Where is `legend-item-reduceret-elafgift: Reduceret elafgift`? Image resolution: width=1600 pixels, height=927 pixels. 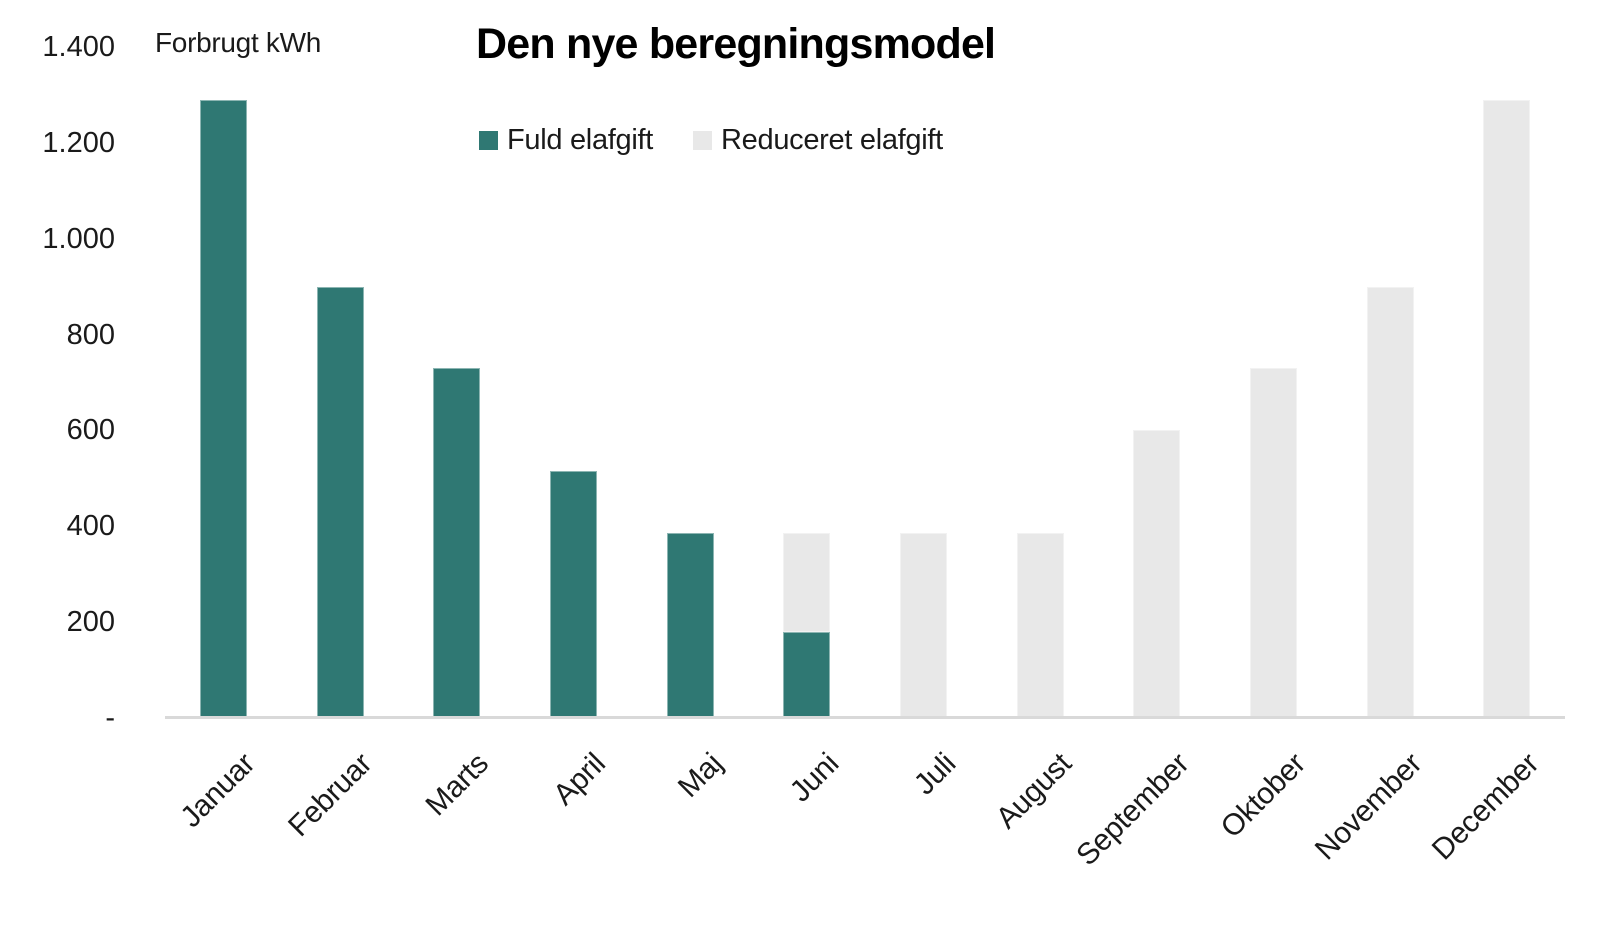
legend-item-reduceret-elafgift: Reduceret elafgift is located at coordinates (818, 140).